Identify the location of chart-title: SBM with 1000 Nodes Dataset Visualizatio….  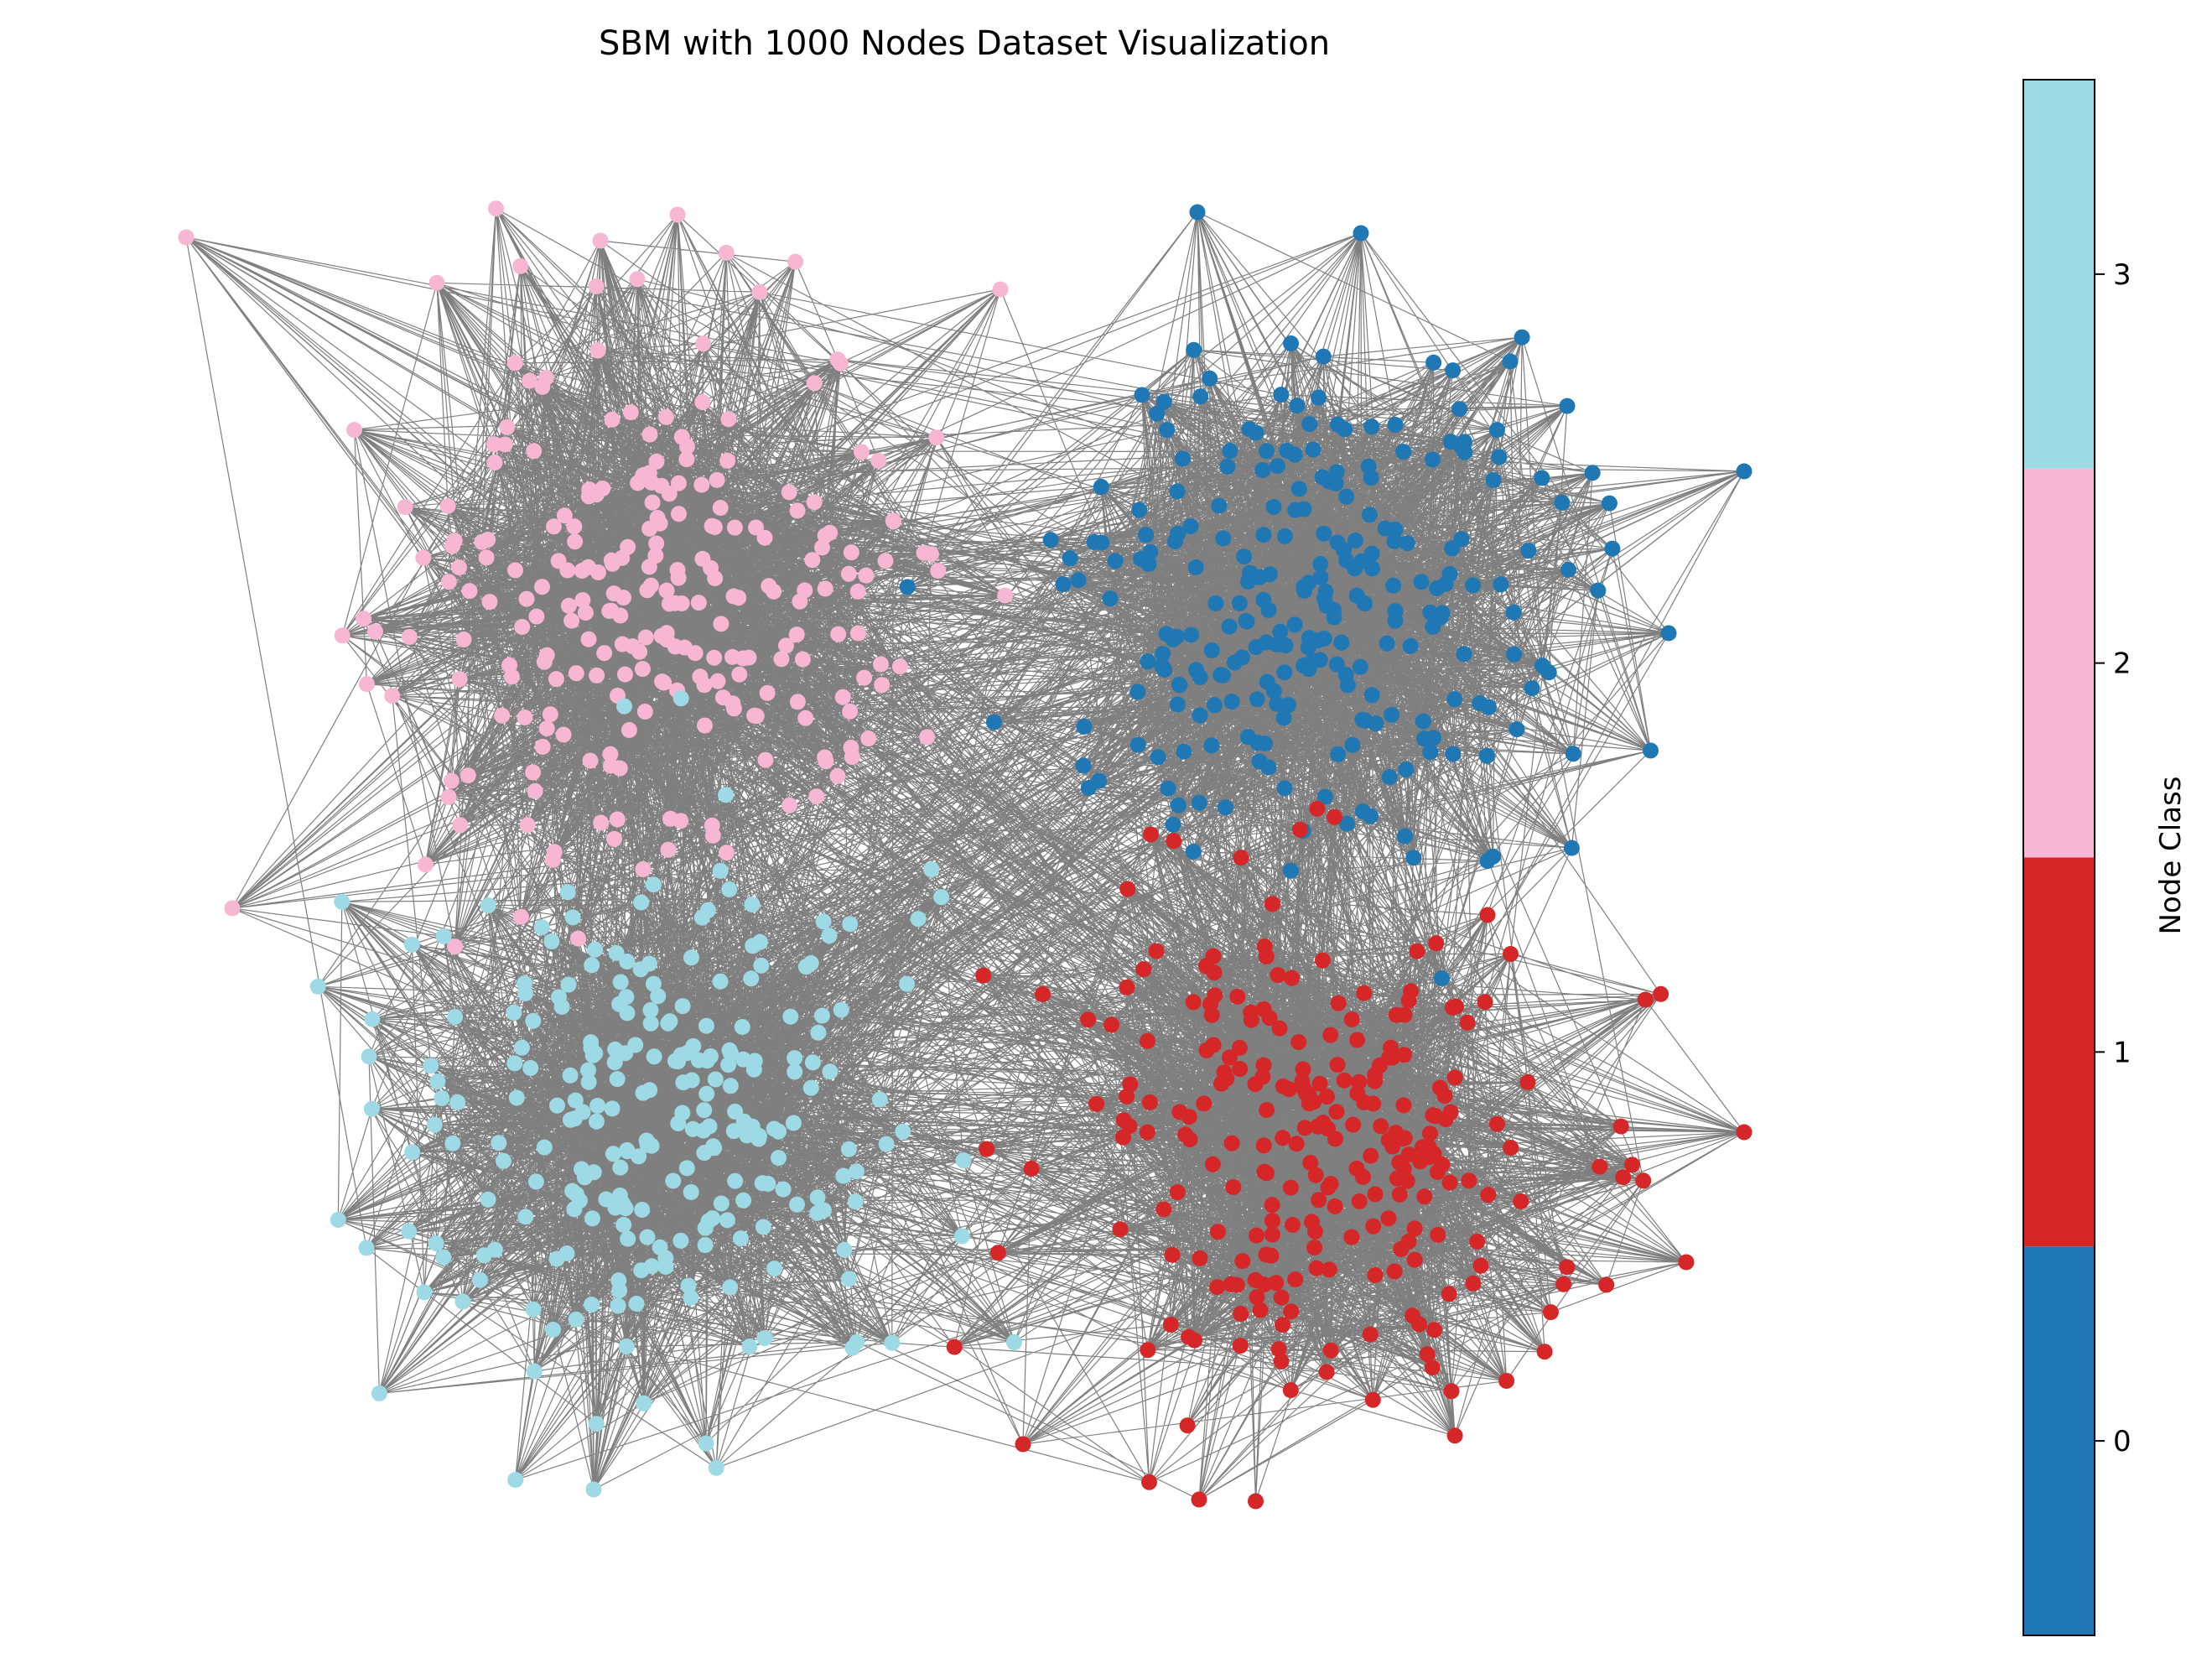
(964, 43).